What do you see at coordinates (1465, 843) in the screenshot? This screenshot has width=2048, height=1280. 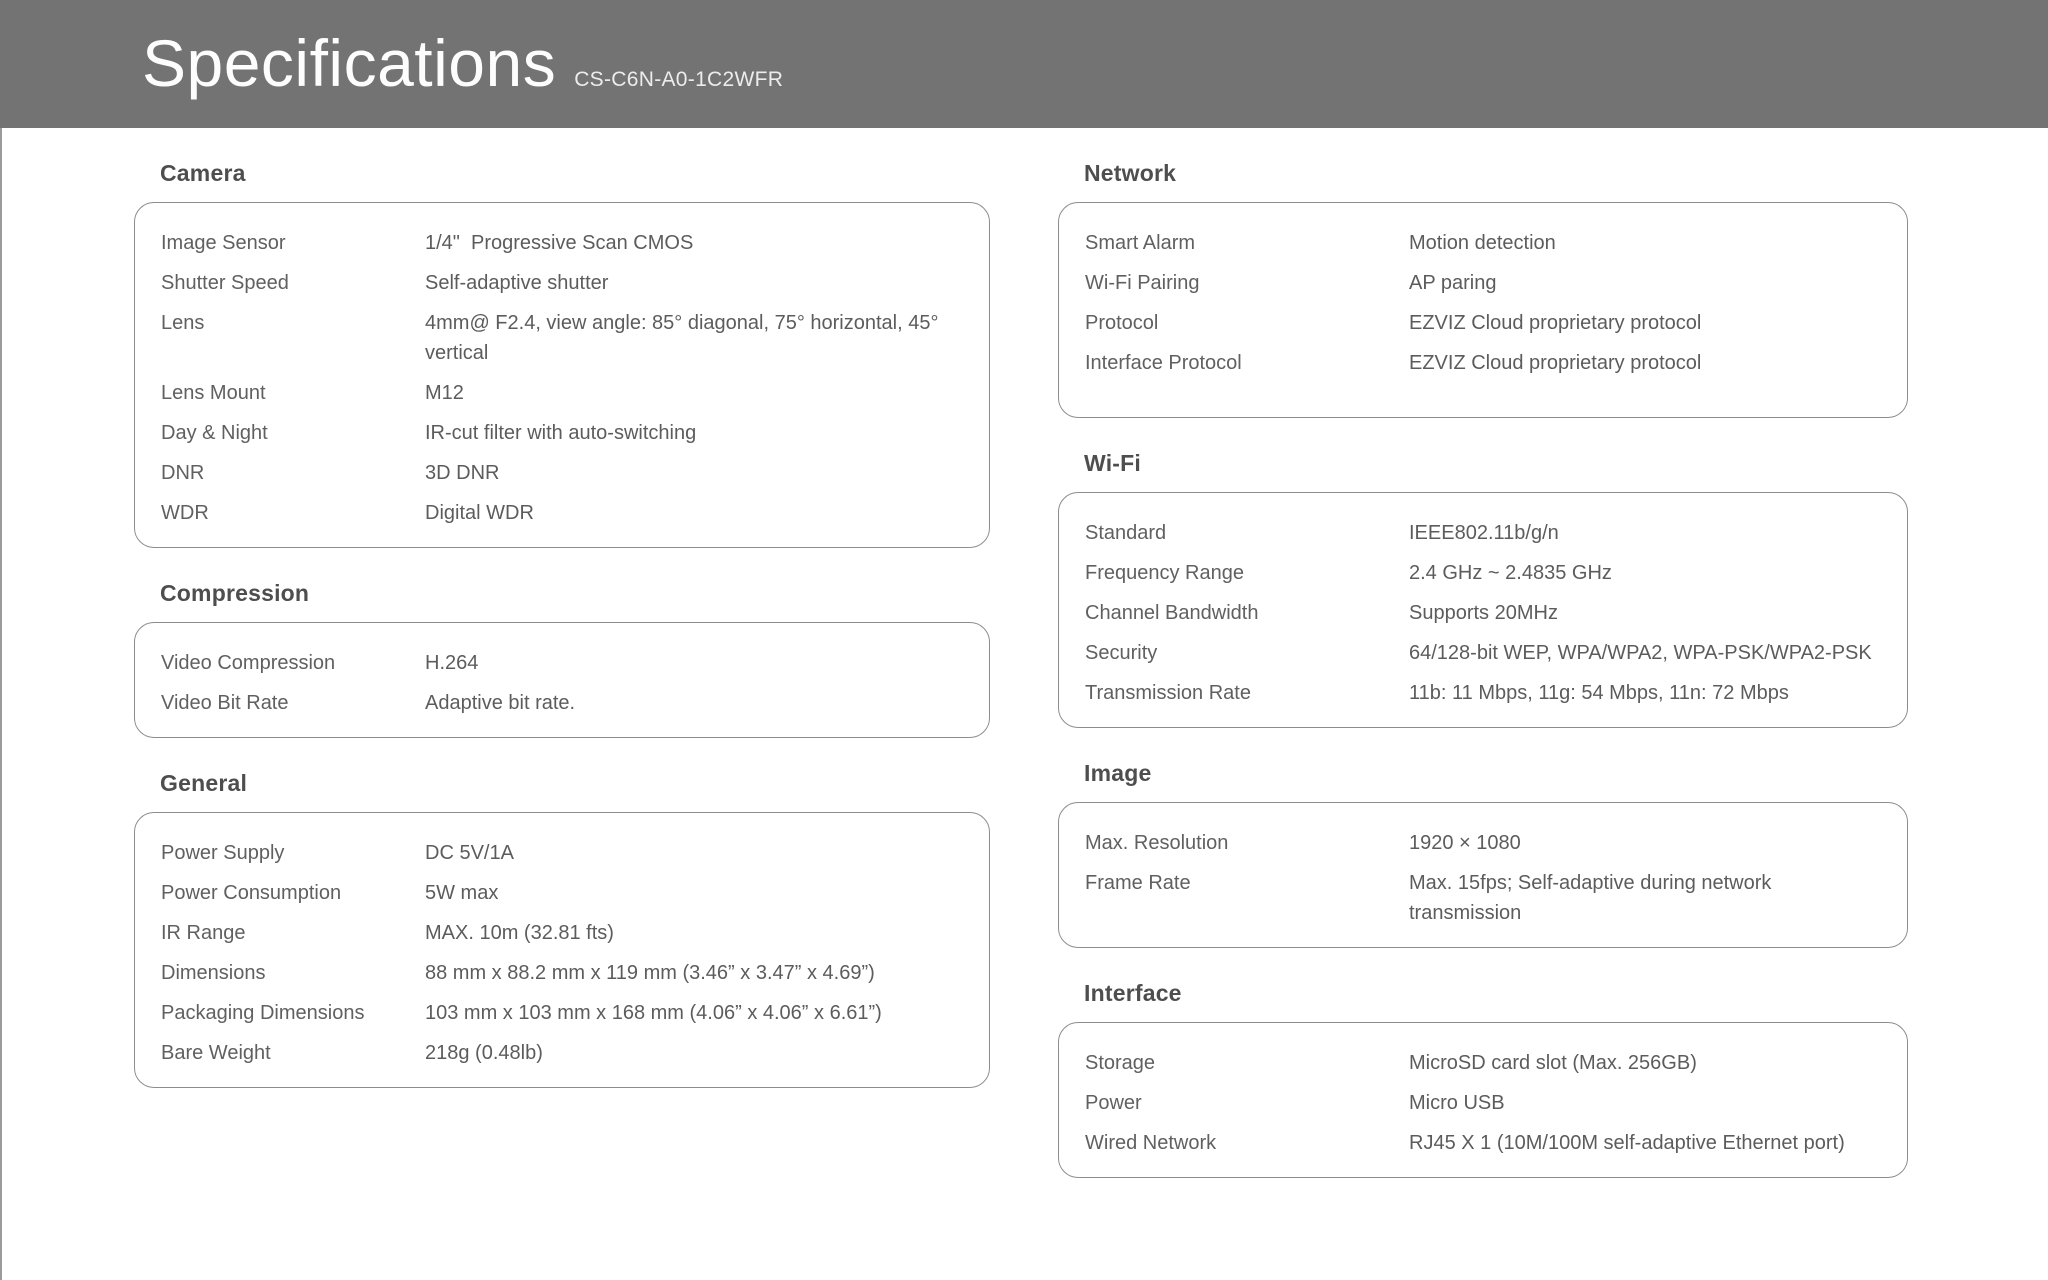 I see `spec-value: 1920 × 1080` at bounding box center [1465, 843].